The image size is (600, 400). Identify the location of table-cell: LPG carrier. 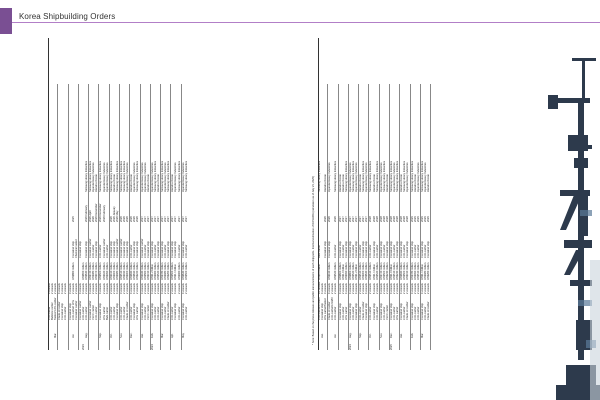
(398, 313).